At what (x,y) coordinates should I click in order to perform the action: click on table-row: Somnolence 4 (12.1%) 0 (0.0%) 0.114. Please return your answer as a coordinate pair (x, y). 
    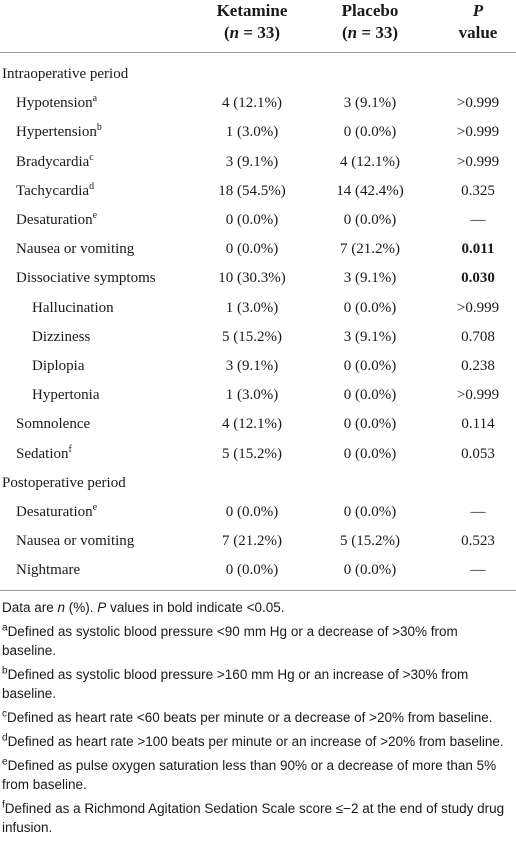
    Looking at the image, I should click on (258, 424).